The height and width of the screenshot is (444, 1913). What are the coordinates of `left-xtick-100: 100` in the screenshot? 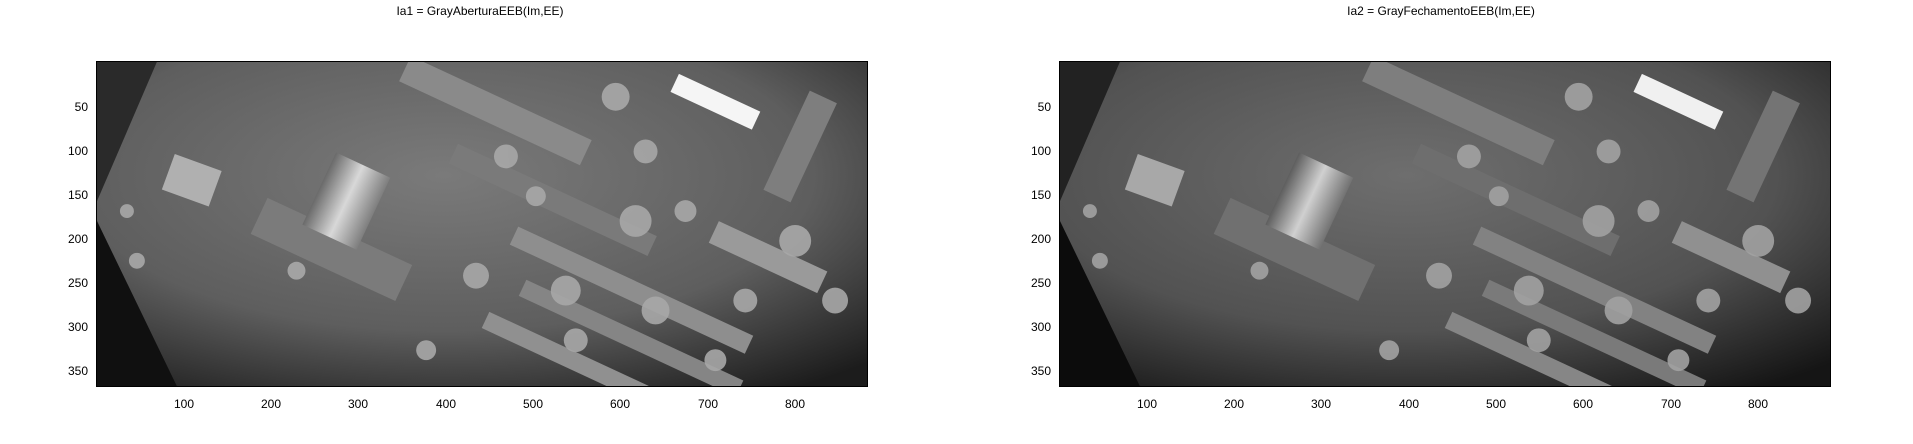 It's located at (184, 404).